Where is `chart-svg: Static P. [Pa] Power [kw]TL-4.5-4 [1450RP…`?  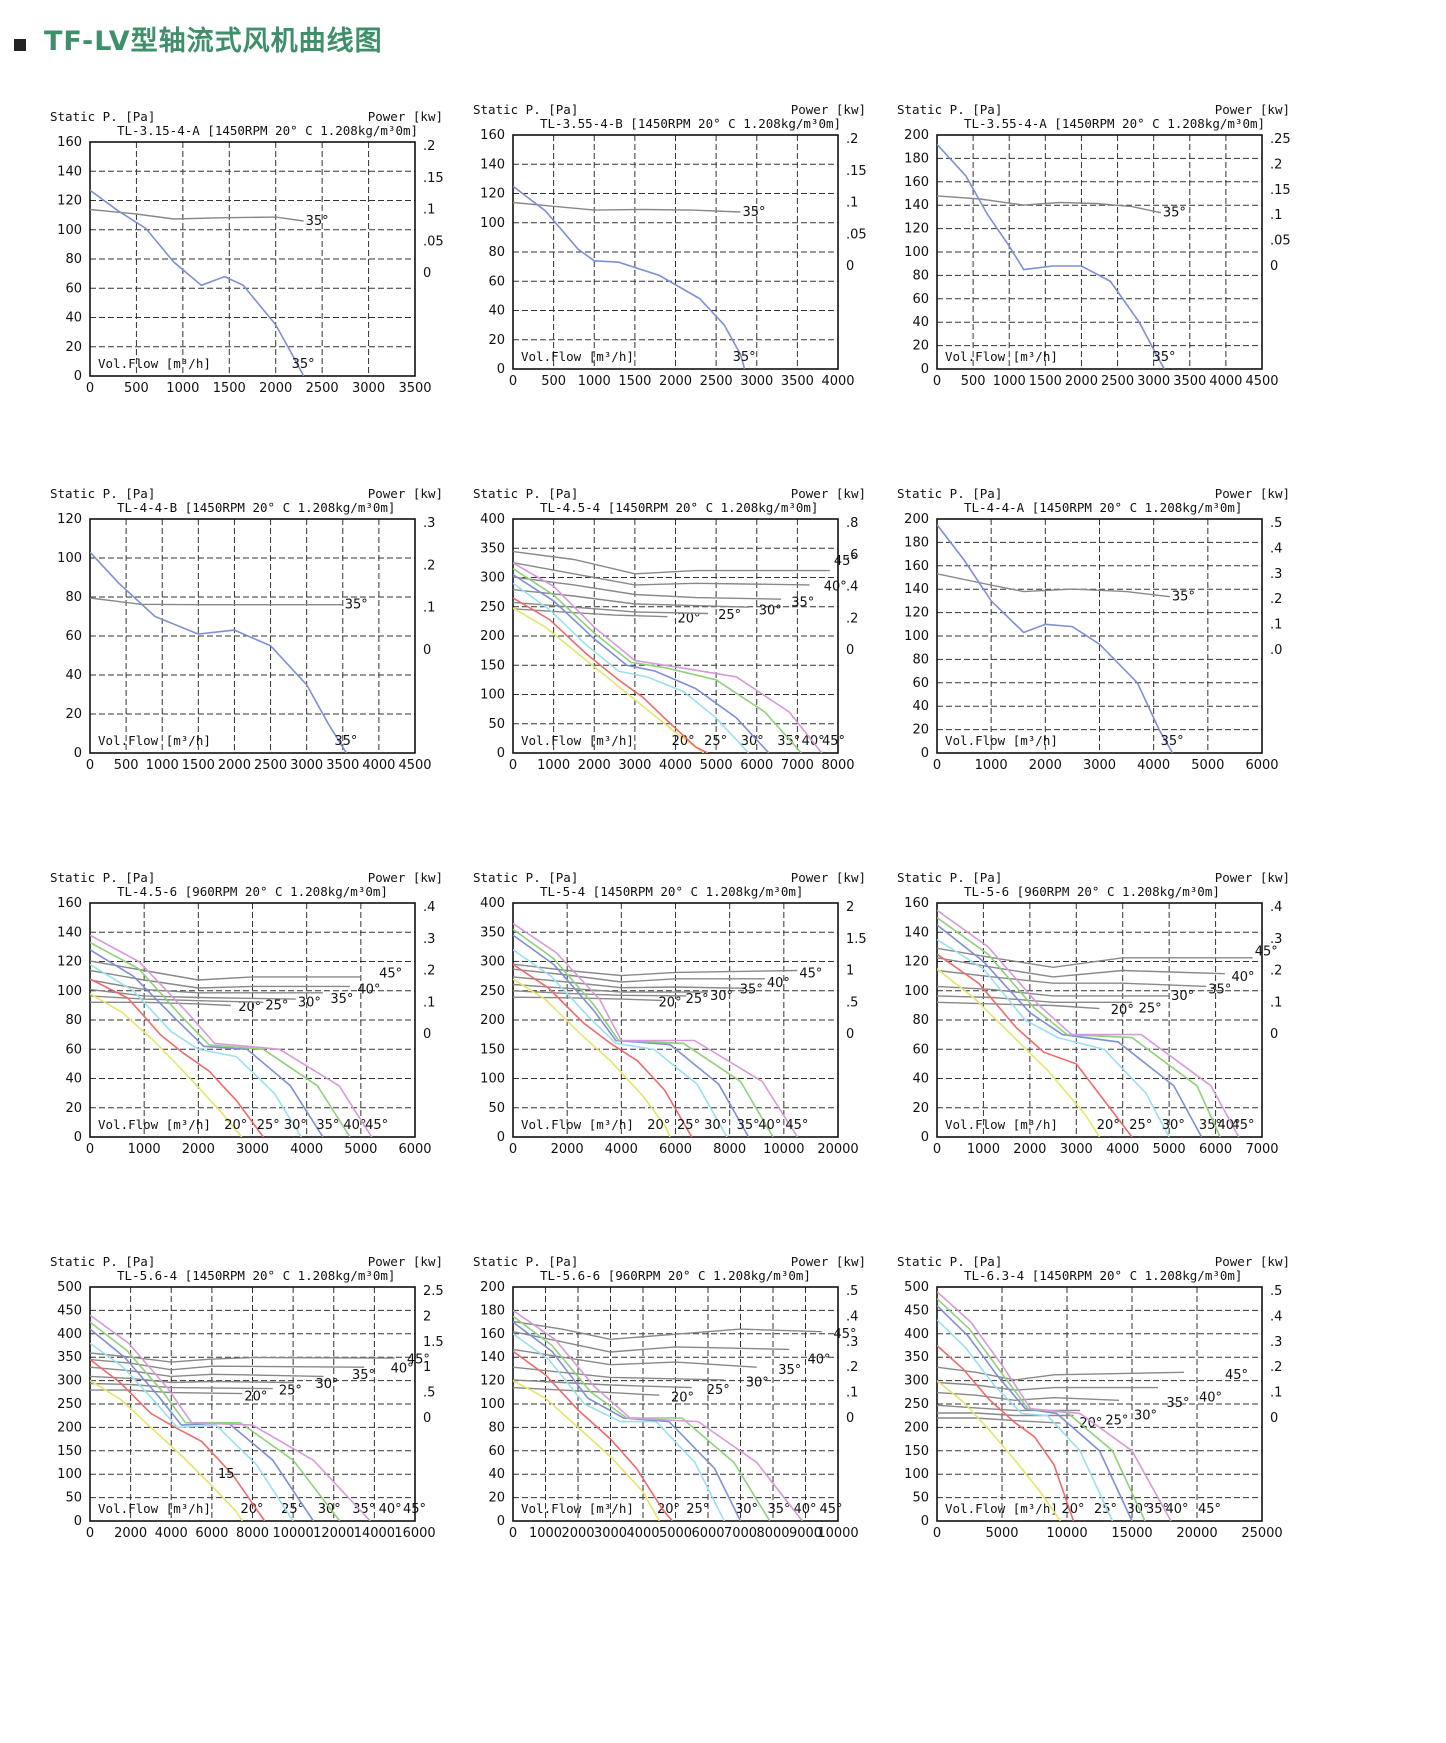 chart-svg: Static P. [Pa] Power [kw]TL-4.5-4 [1450RP… is located at coordinates (669, 629).